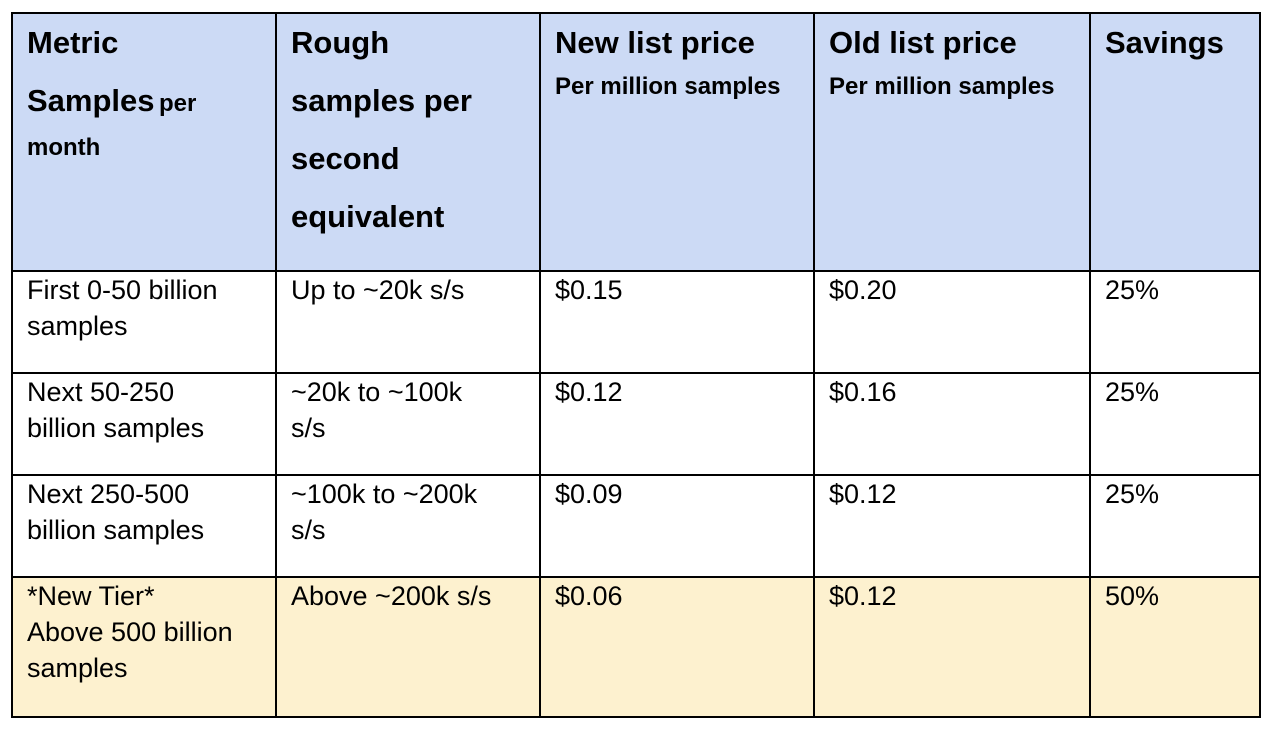  I want to click on header-rough-line2: samples per, so click(381, 100).